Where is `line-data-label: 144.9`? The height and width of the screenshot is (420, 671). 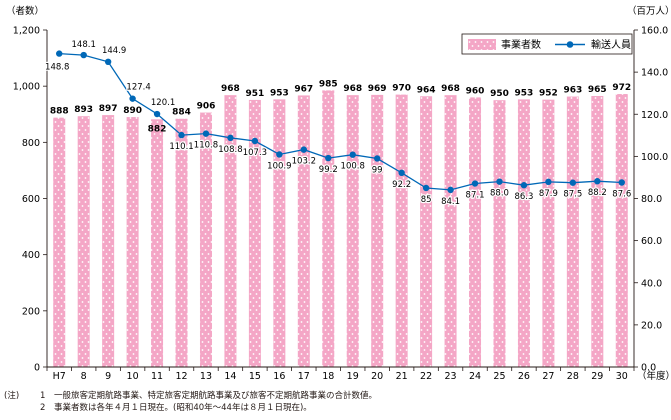 line-data-label: 144.9 is located at coordinates (114, 51).